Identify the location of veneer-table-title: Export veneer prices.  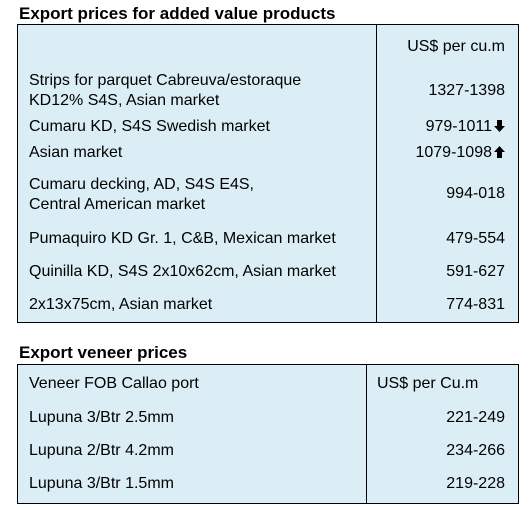
(103, 352).